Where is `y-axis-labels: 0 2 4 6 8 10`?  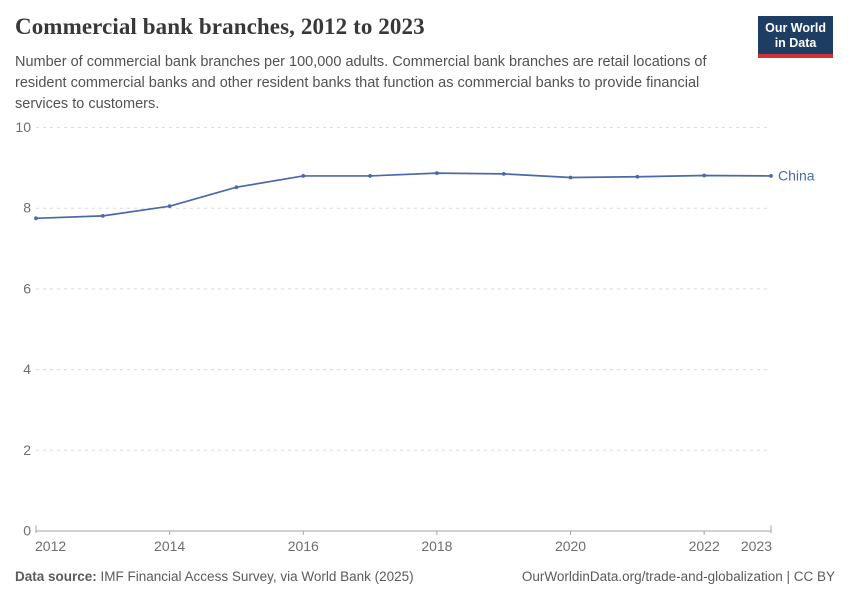 y-axis-labels: 0 2 4 6 8 10 is located at coordinates (23, 329).